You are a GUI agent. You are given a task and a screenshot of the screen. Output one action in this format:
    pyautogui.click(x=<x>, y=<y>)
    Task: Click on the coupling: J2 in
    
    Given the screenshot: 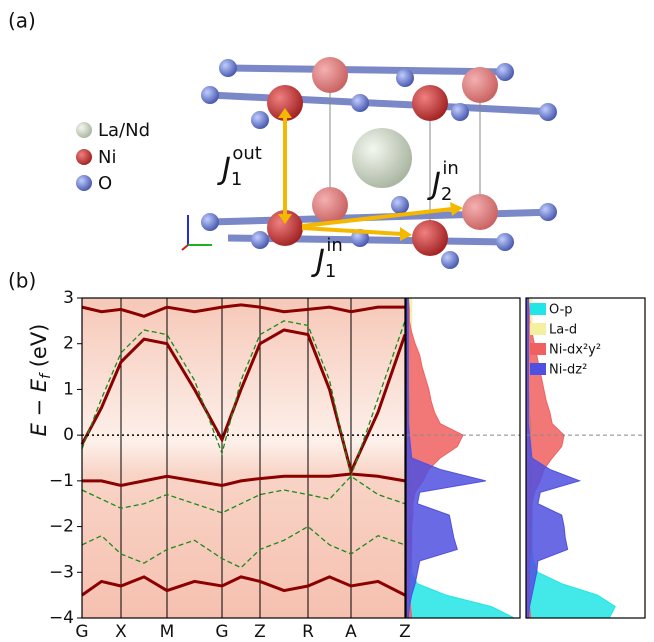 What is the action you would take?
    pyautogui.click(x=443, y=181)
    